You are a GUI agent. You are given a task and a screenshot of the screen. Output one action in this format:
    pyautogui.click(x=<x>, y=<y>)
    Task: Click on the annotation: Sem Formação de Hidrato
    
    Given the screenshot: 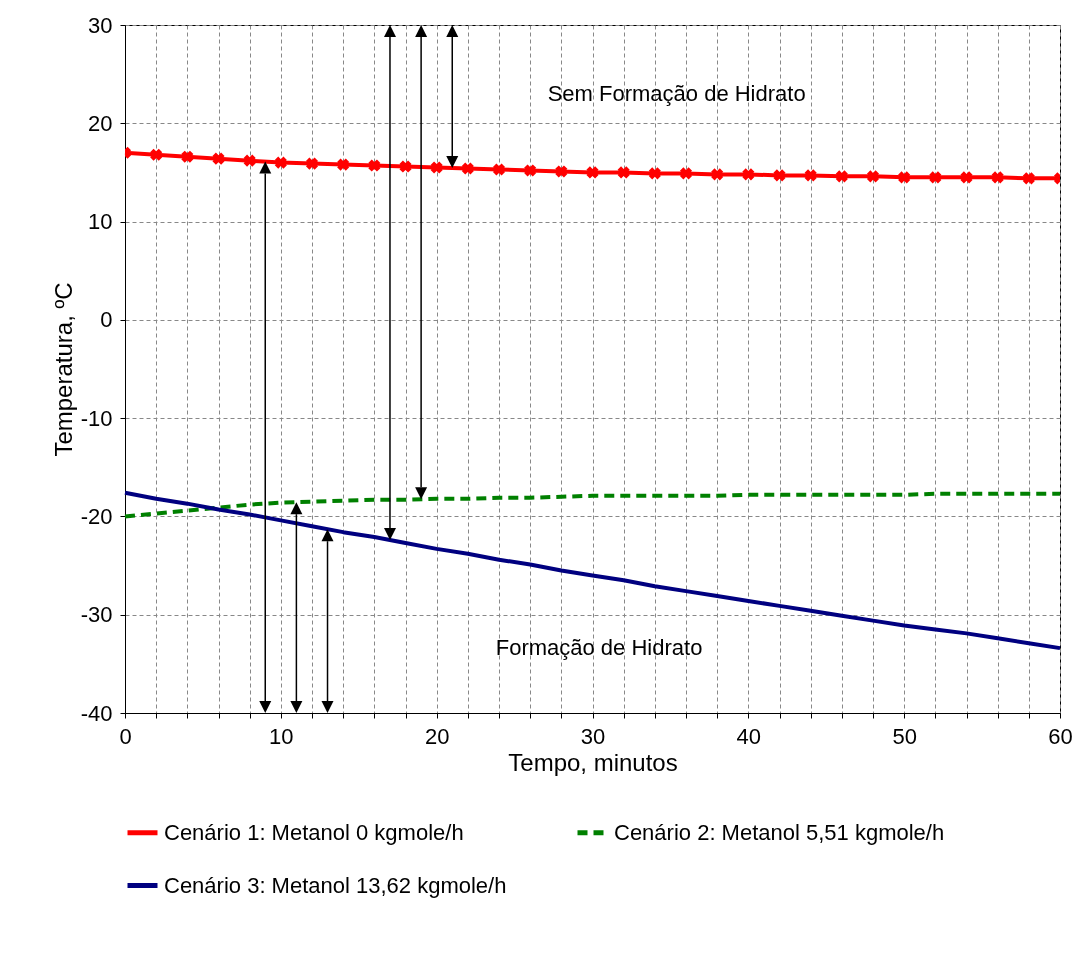 What is the action you would take?
    pyautogui.click(x=676, y=93)
    